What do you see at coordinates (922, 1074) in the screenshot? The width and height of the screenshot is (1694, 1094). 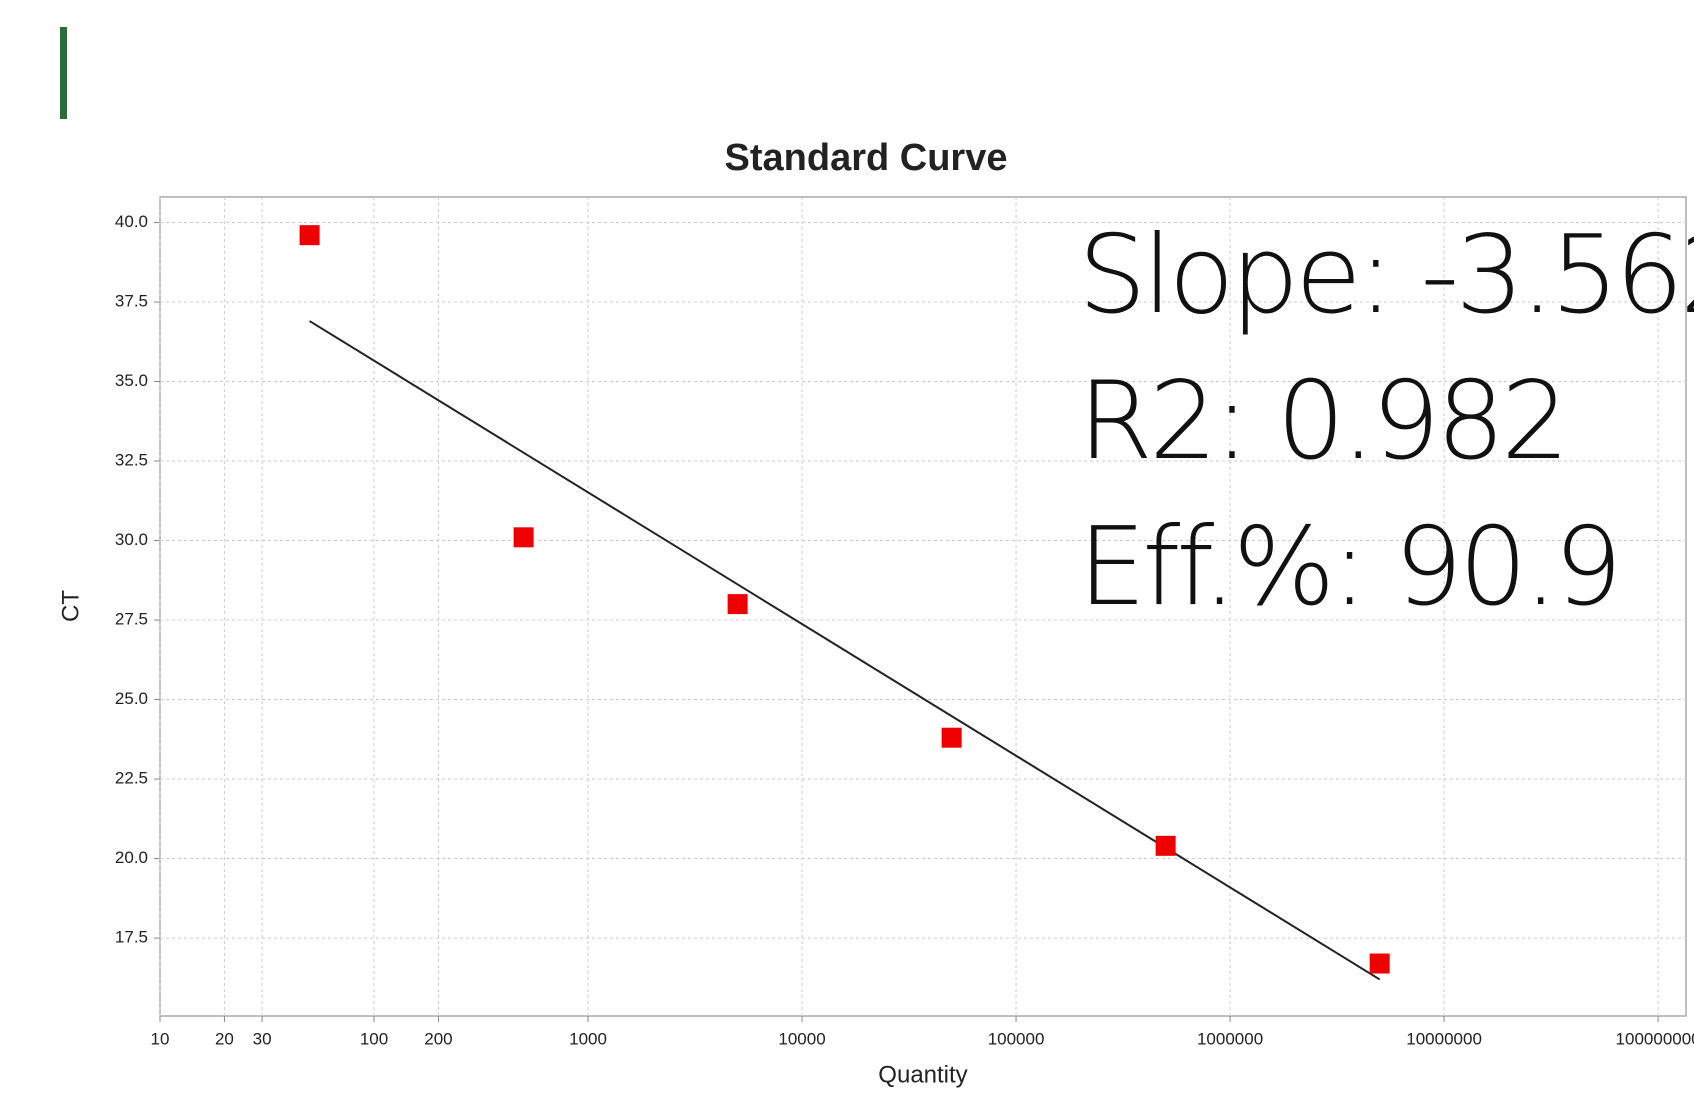 I see `x-axis-label: Quantity` at bounding box center [922, 1074].